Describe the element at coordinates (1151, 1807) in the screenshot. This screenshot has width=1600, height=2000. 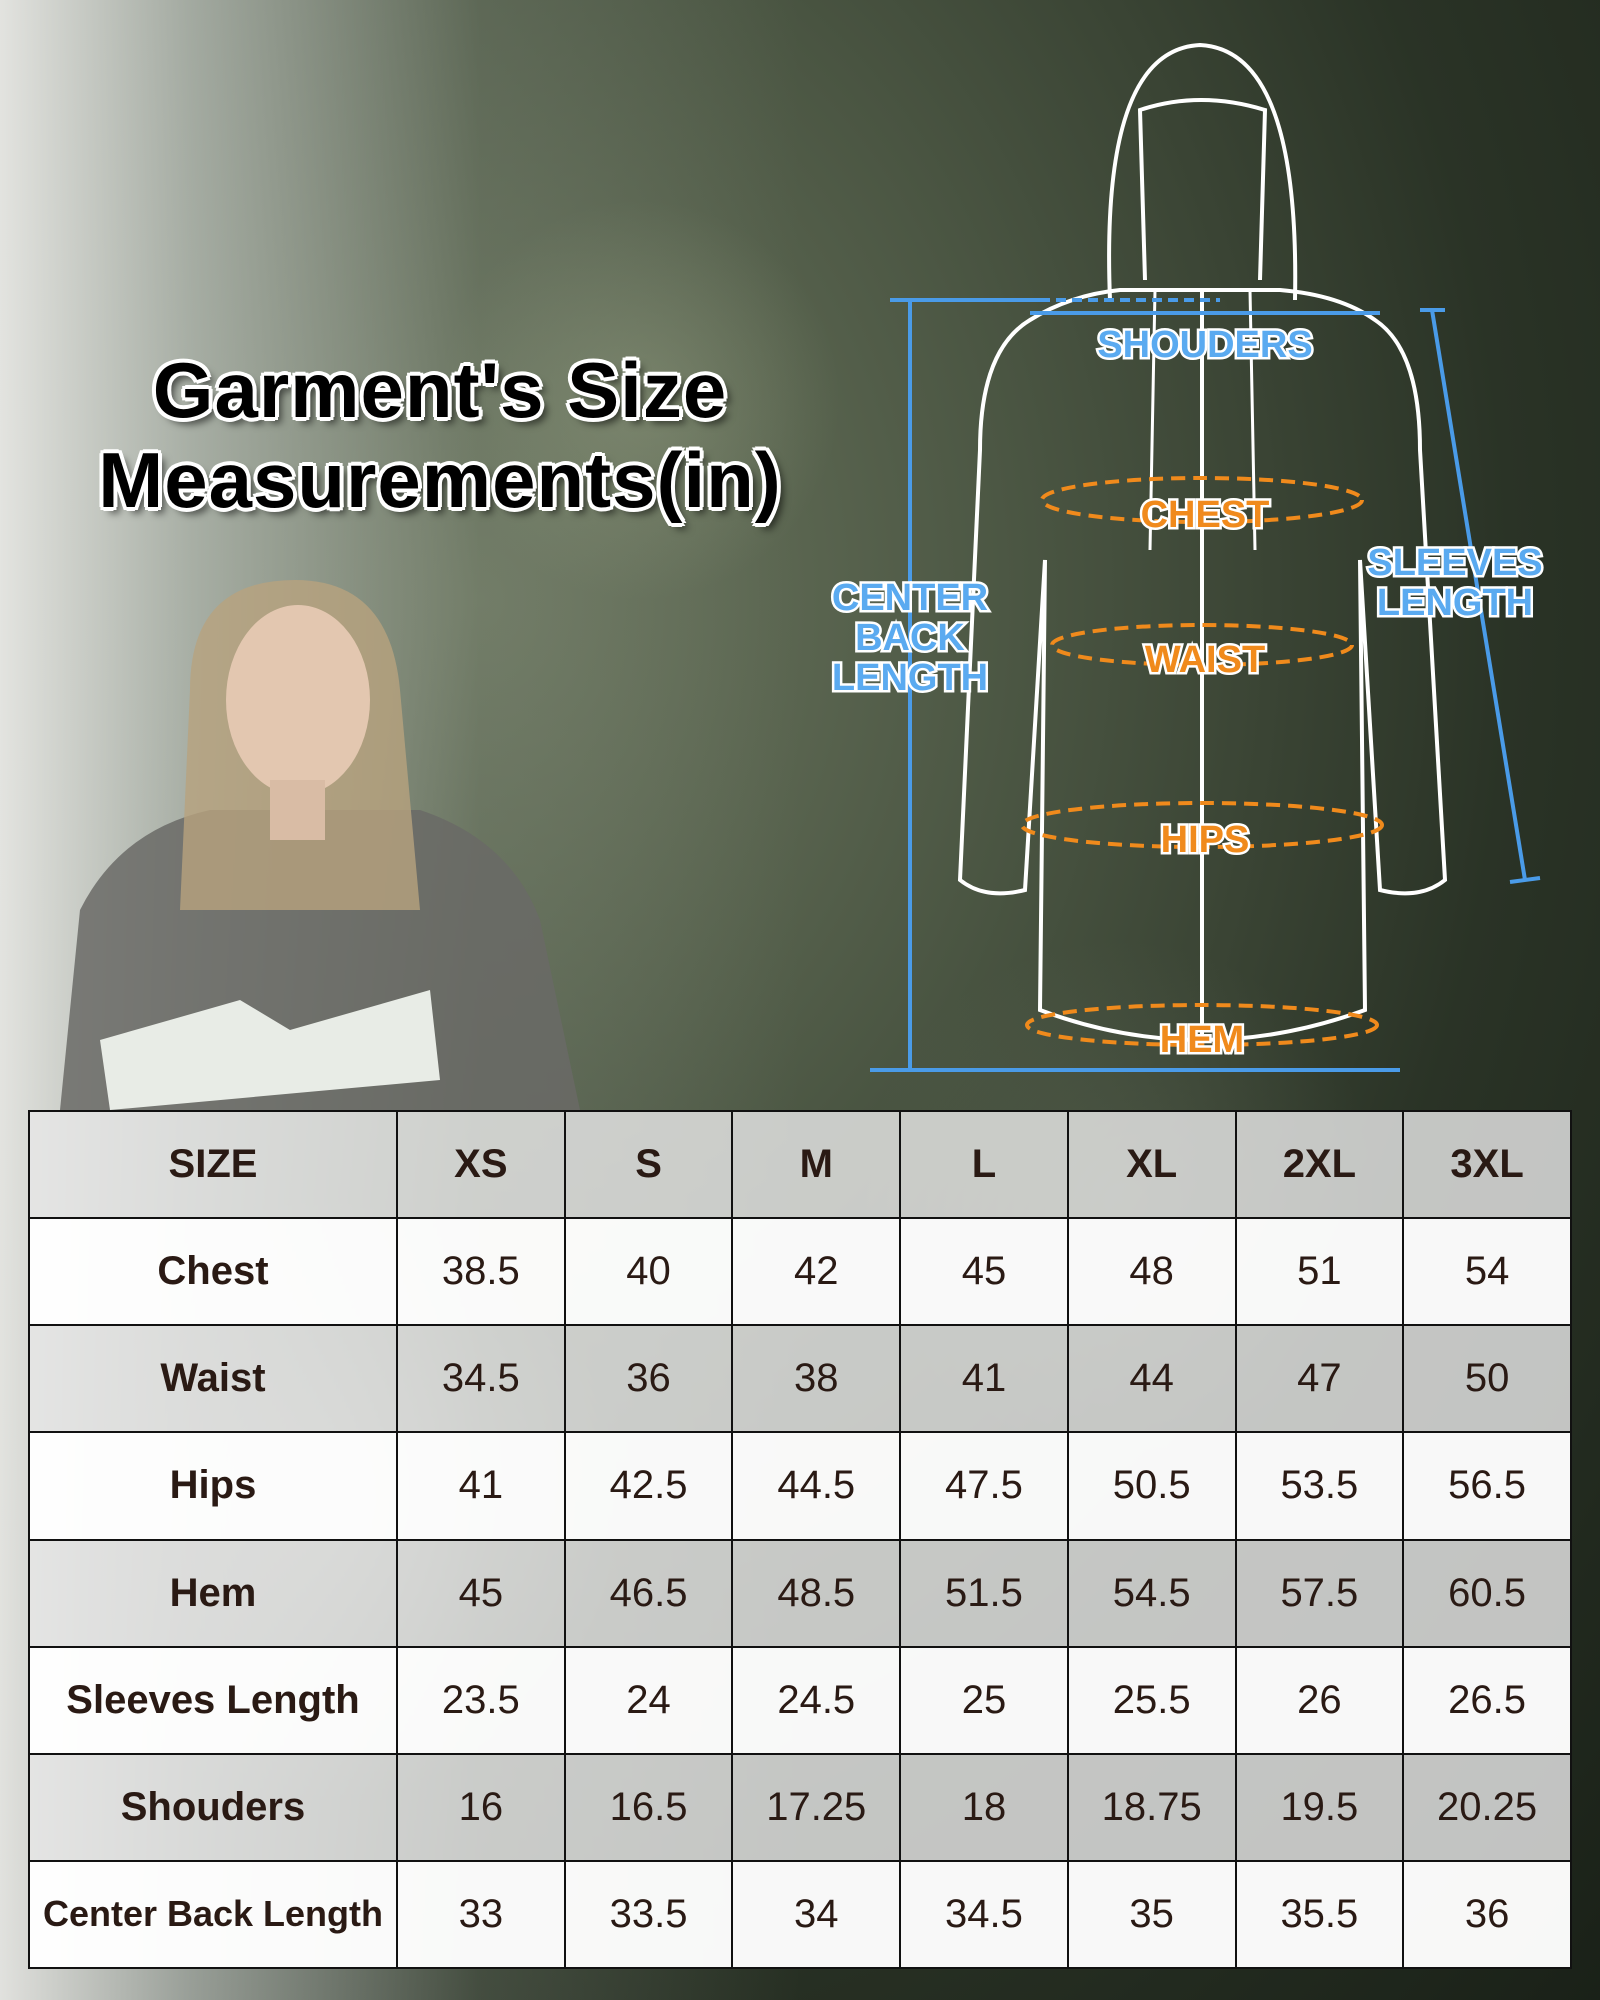
I see `table-cell: 18.75` at that location.